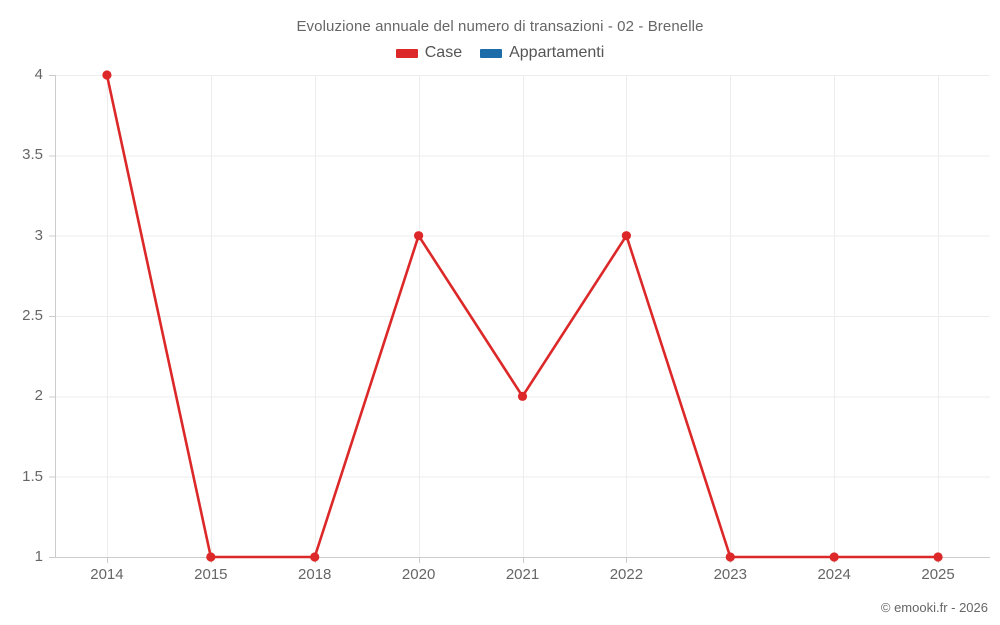  What do you see at coordinates (38, 74) in the screenshot?
I see `y-axis-tick-label: 4` at bounding box center [38, 74].